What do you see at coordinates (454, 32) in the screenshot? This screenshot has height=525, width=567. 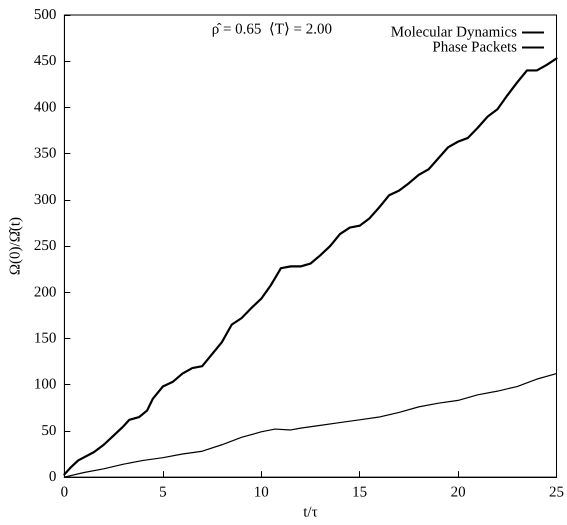 I see `legend-label: Molecular Dynamics` at bounding box center [454, 32].